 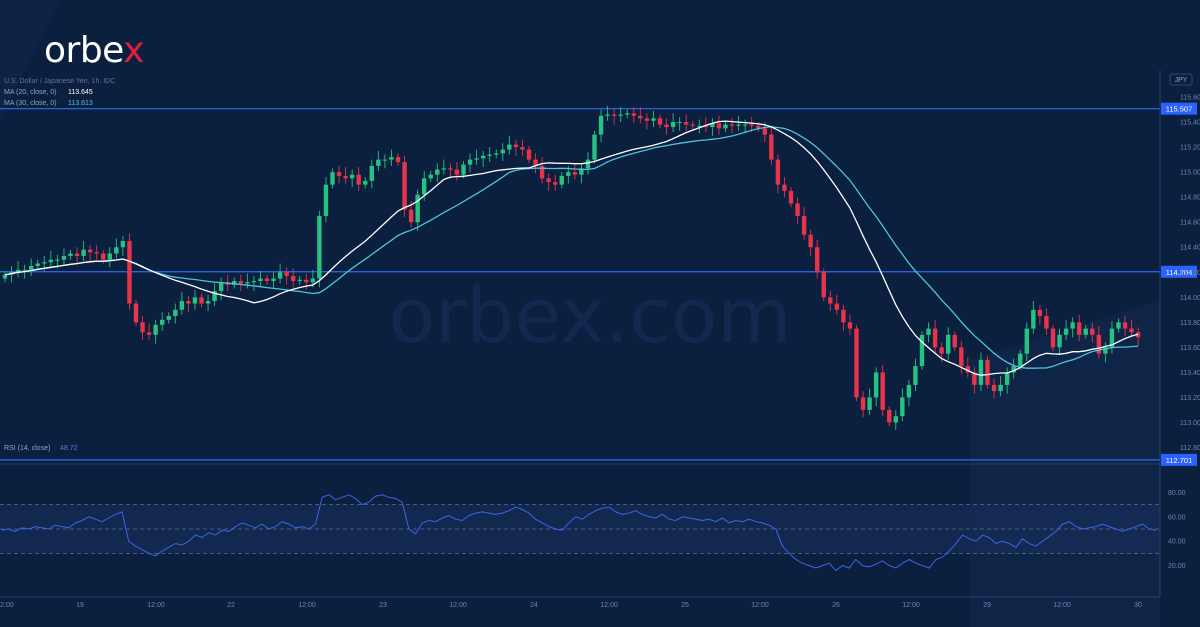 I want to click on time-tick-label: 30, so click(x=1138, y=605).